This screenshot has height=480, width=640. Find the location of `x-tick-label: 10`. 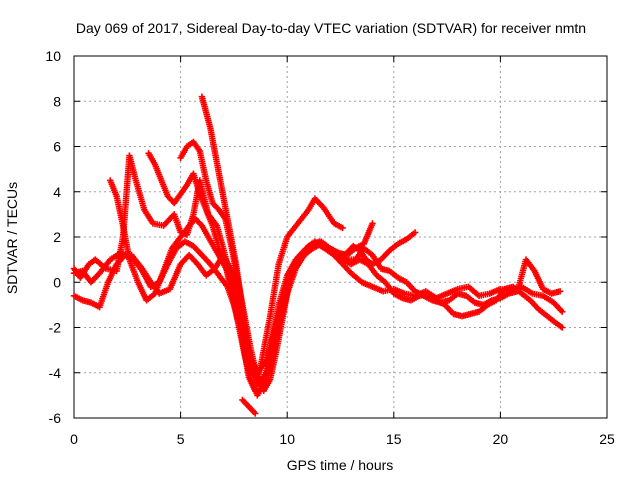

x-tick-label: 10 is located at coordinates (287, 439).